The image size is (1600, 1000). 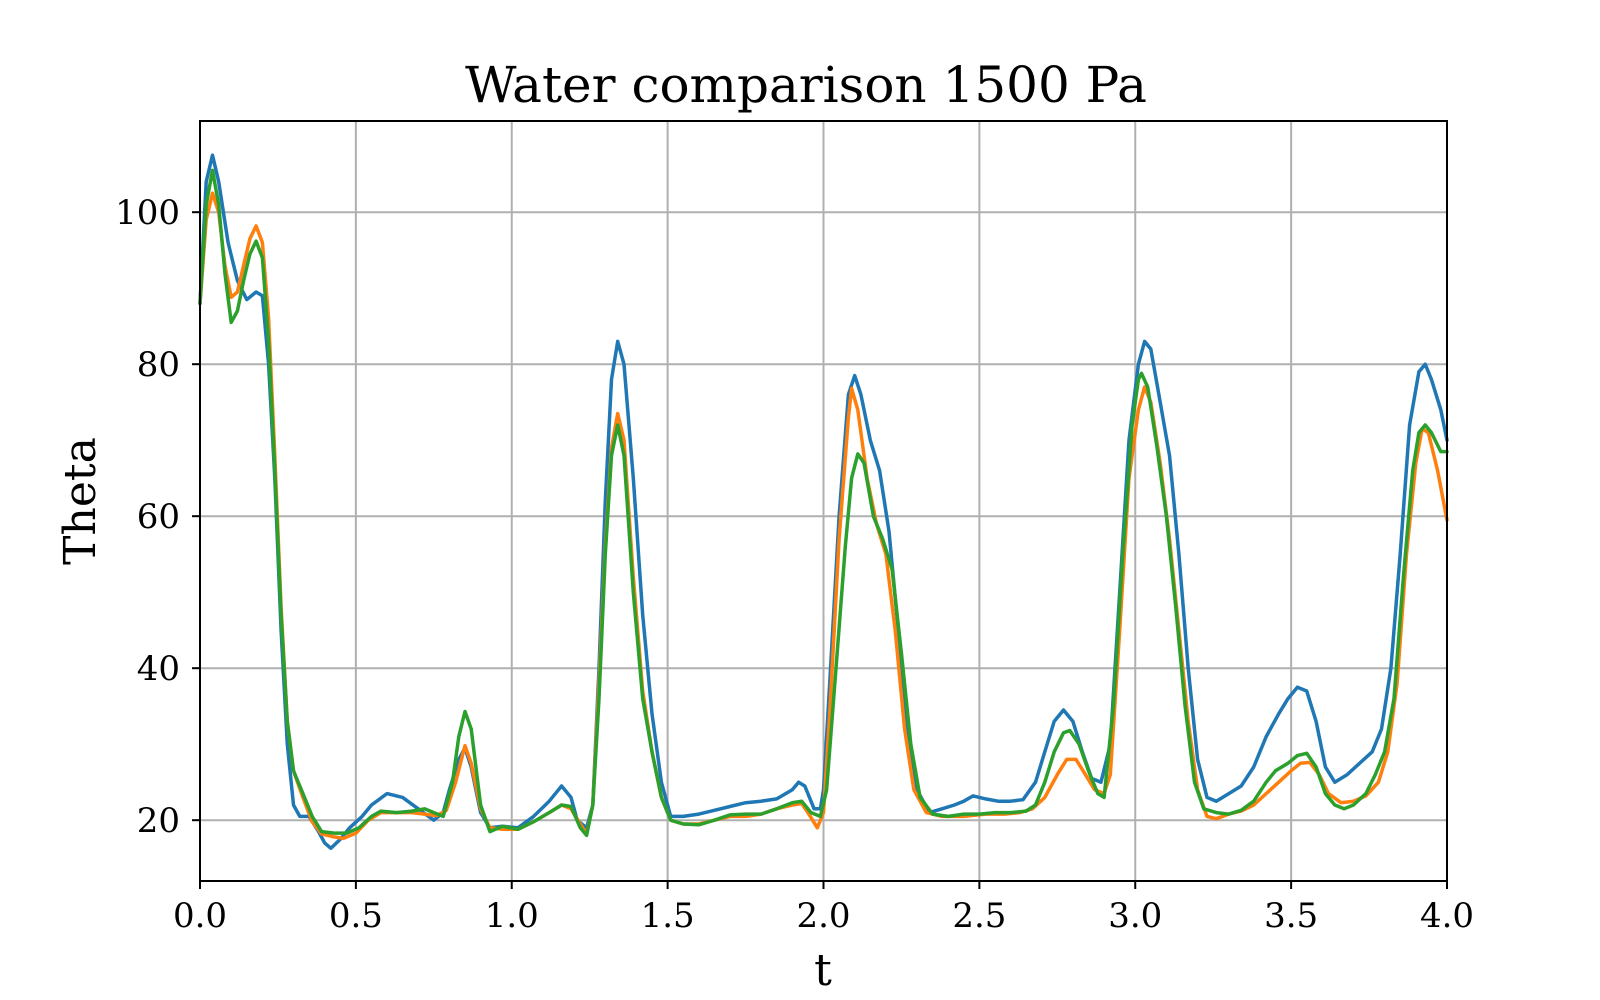 What do you see at coordinates (80, 501) in the screenshot?
I see `y-axis-label: Theta` at bounding box center [80, 501].